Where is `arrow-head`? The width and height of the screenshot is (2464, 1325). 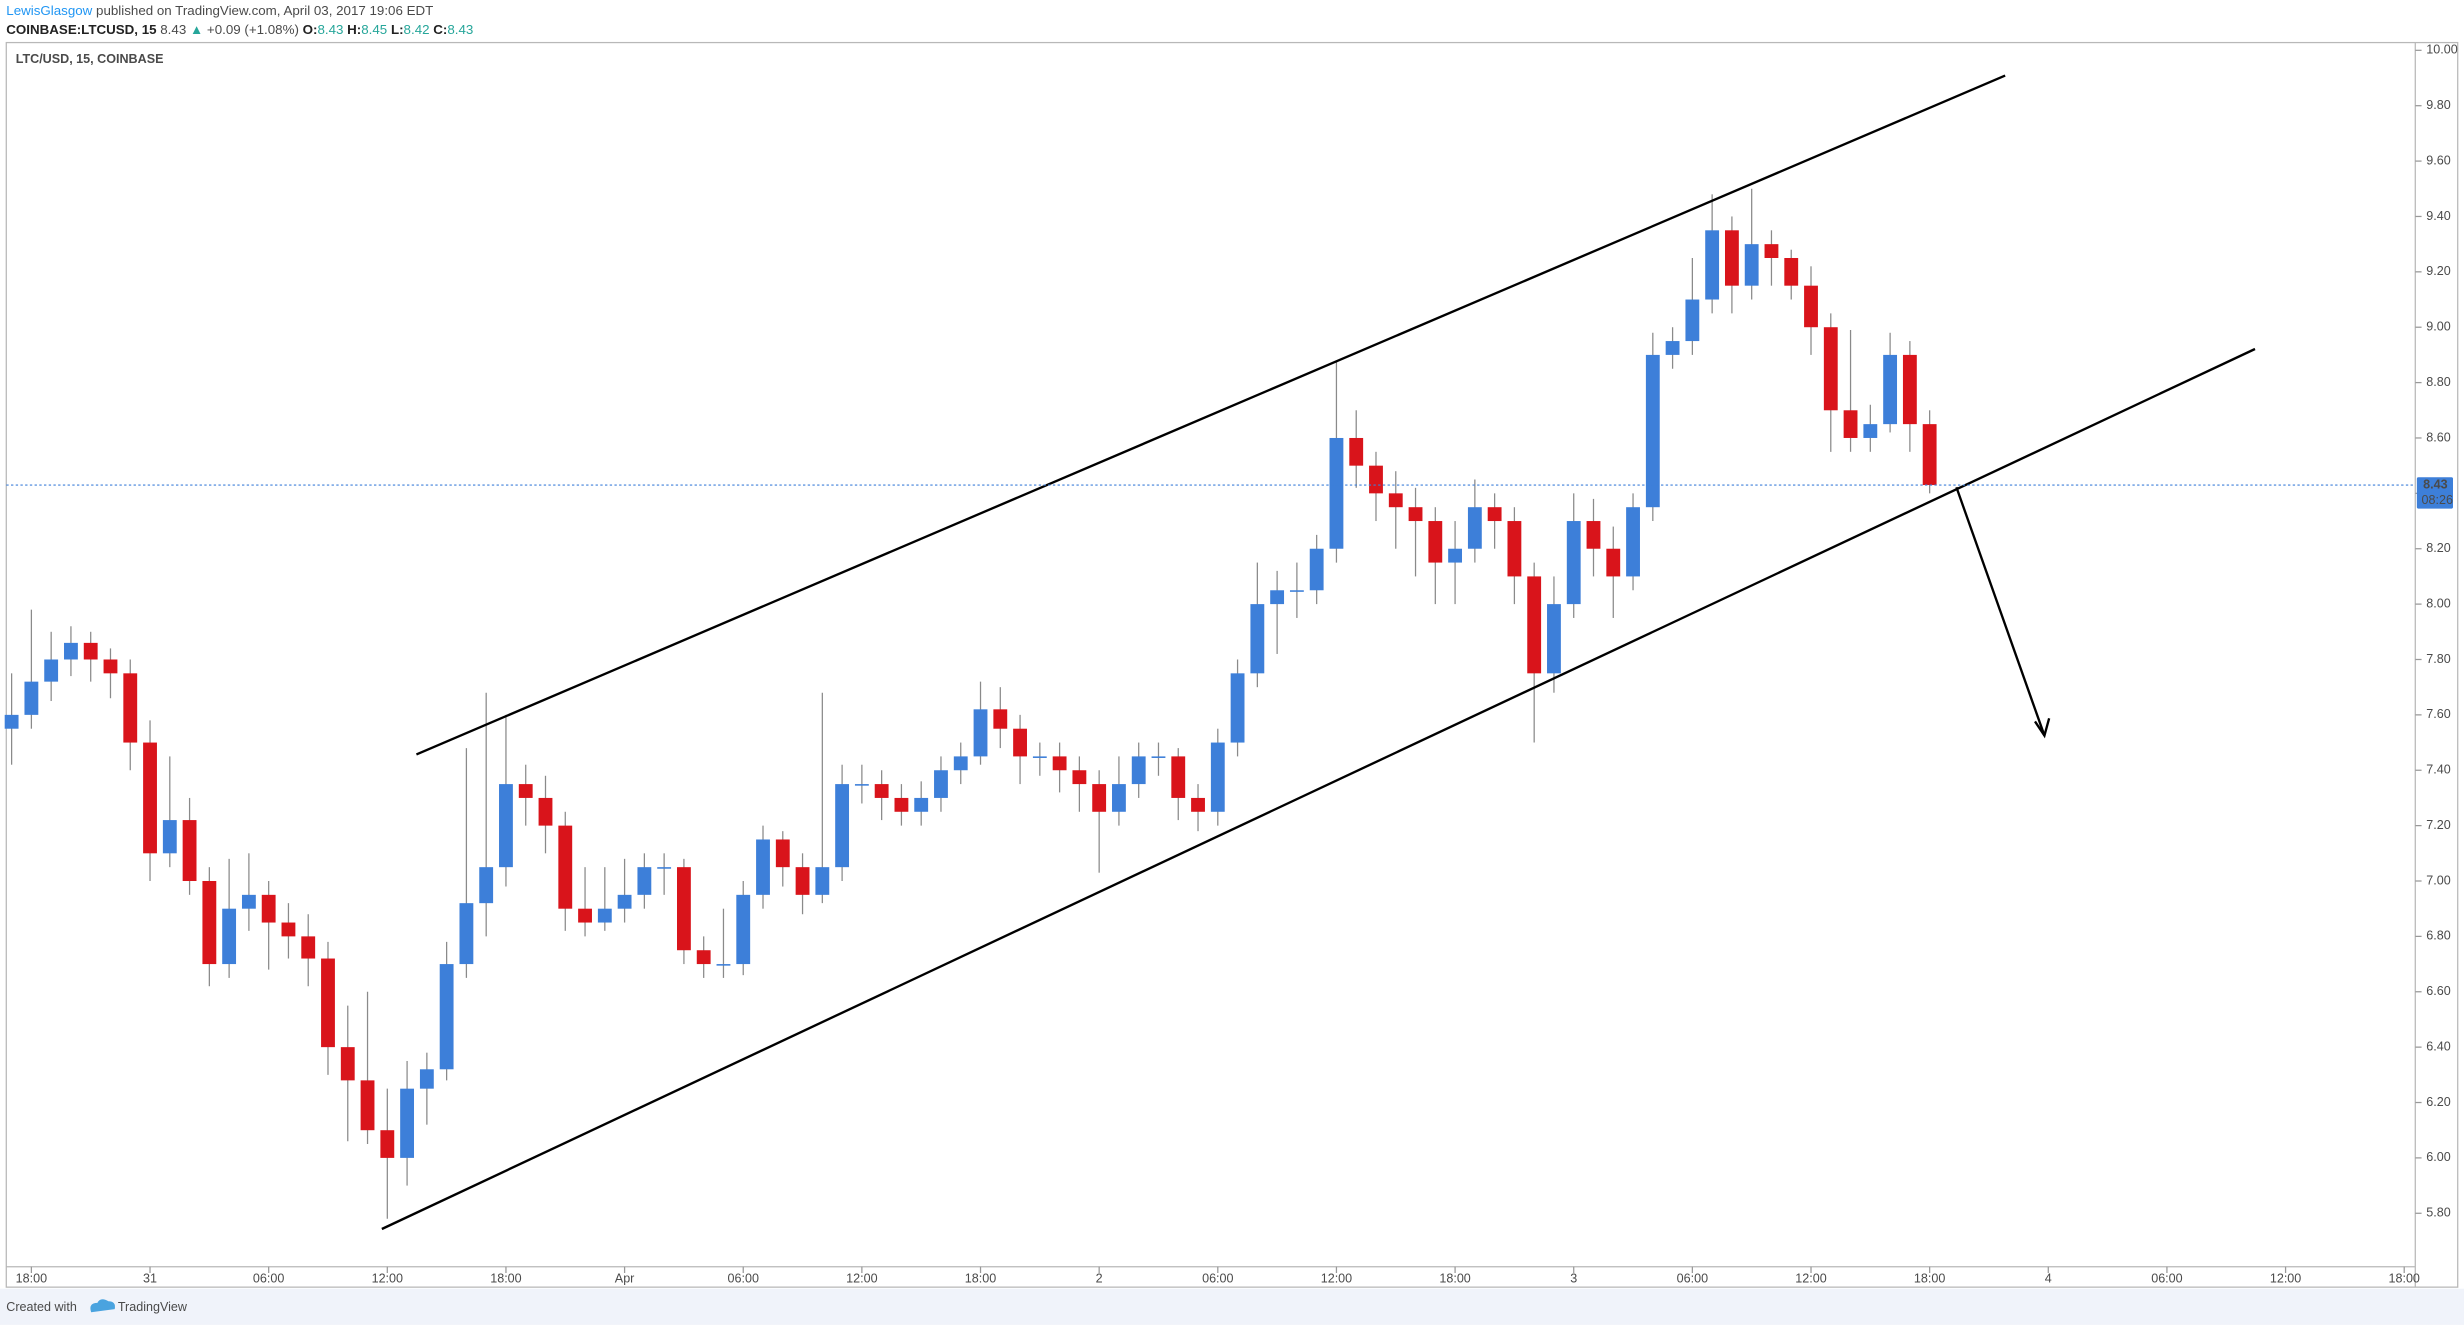 arrow-head is located at coordinates (2042, 728).